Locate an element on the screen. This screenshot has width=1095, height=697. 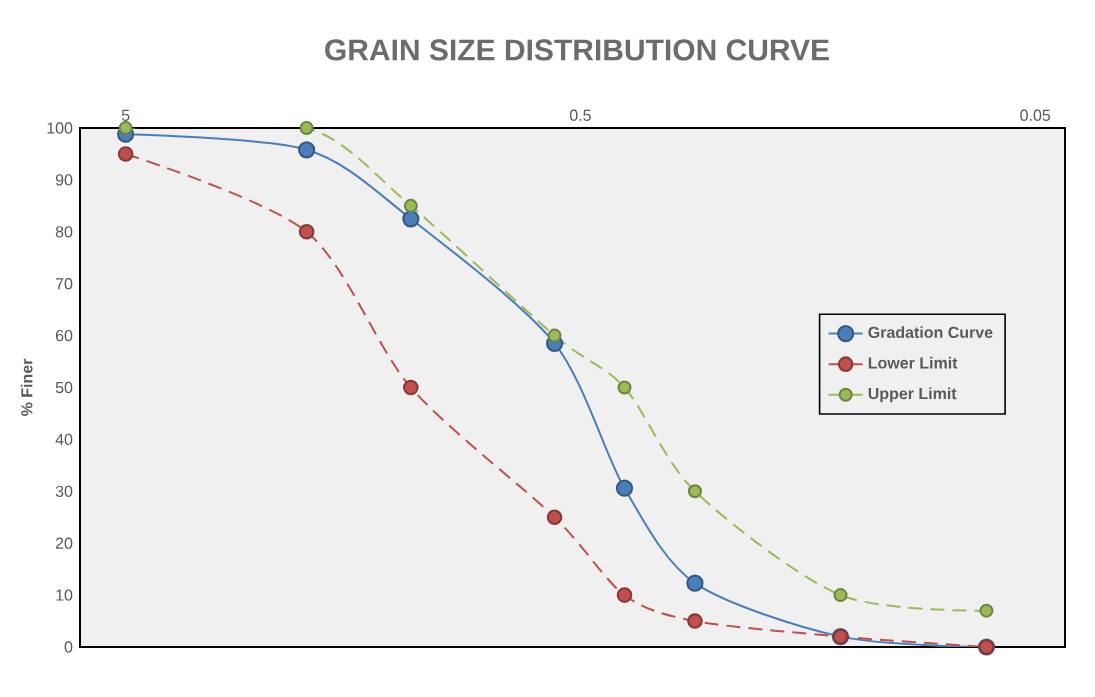
y-tick-label: 0 is located at coordinates (68, 647).